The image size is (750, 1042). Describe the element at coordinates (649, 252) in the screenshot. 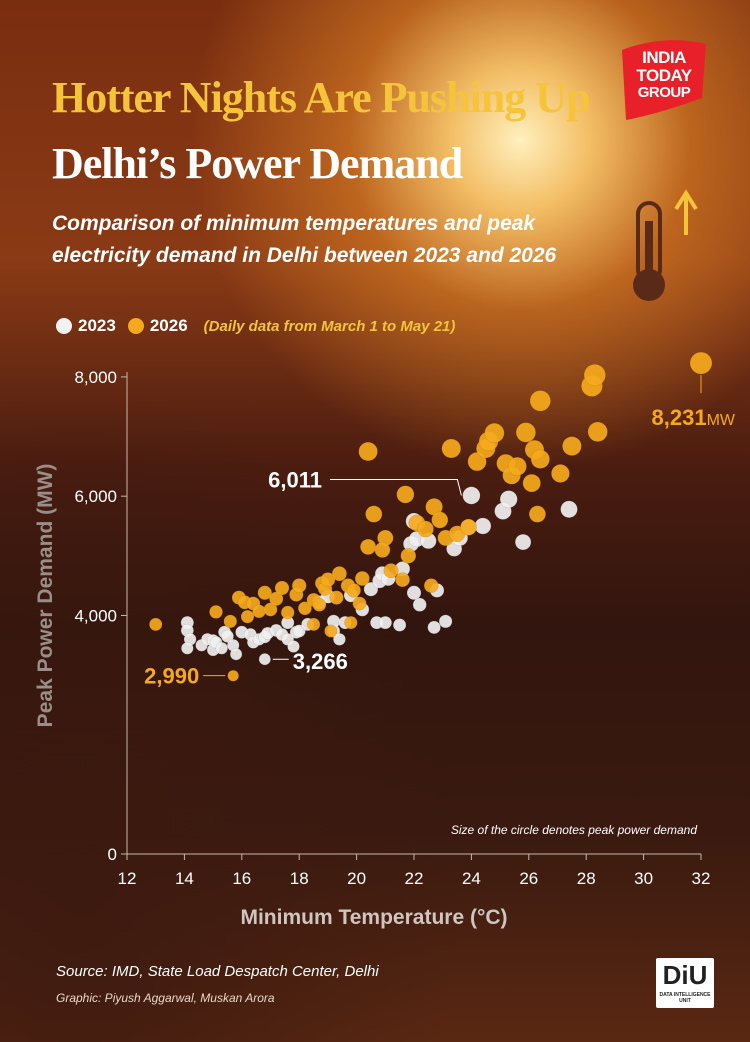

I see `thermometer-level` at that location.